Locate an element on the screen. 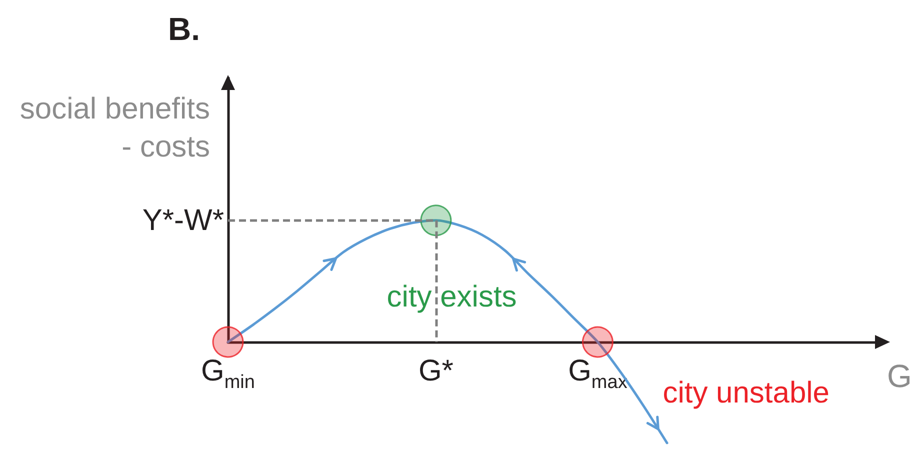 This screenshot has width=911, height=470. y-axis-title: social benefits - costs is located at coordinates (115, 128).